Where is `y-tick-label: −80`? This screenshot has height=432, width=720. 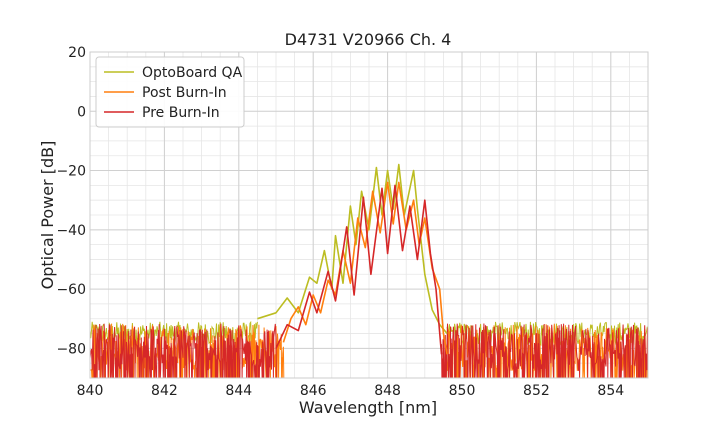
y-tick-label: −80 is located at coordinates (71, 349).